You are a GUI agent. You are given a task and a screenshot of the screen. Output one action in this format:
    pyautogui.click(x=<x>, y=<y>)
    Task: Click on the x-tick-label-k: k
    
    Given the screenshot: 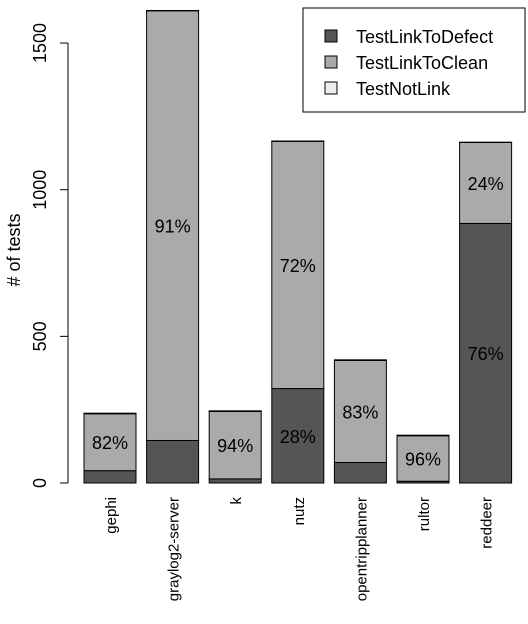 What is the action you would take?
    pyautogui.click(x=236, y=501)
    